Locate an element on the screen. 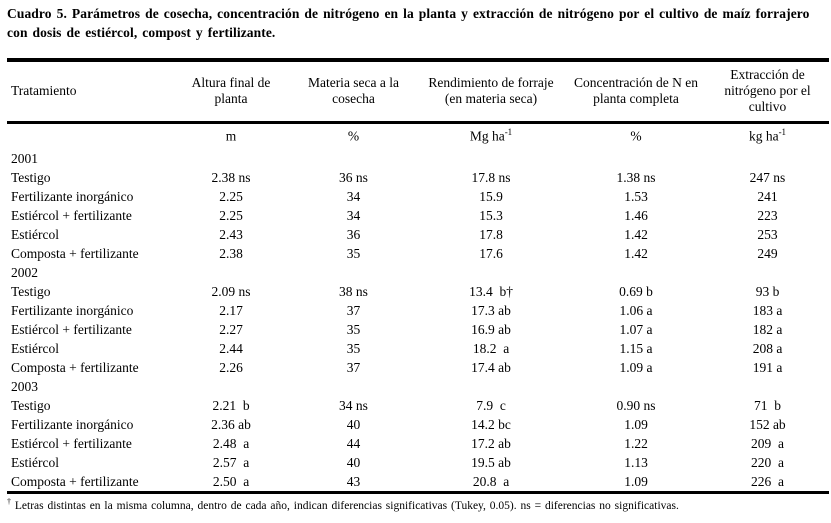  value-cell: 1.07 a is located at coordinates (636, 329).